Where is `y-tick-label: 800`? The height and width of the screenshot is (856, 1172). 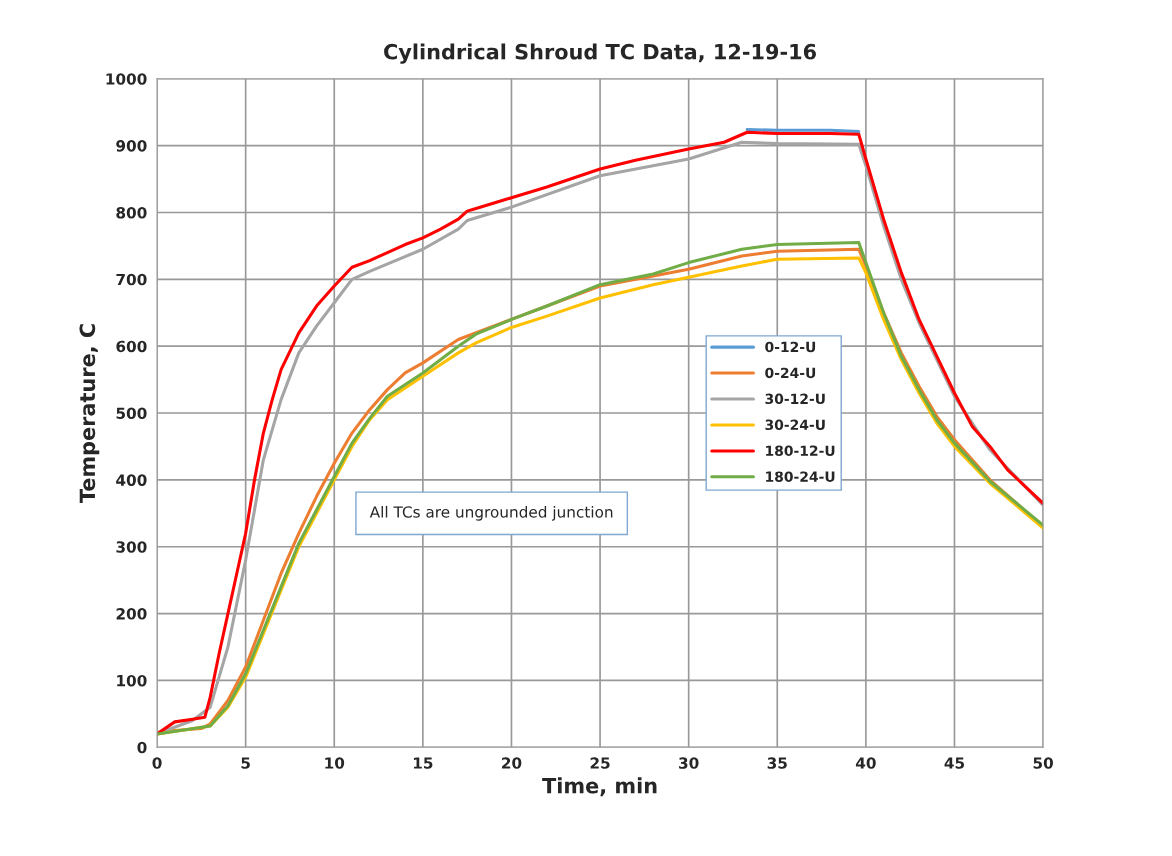 y-tick-label: 800 is located at coordinates (131, 212).